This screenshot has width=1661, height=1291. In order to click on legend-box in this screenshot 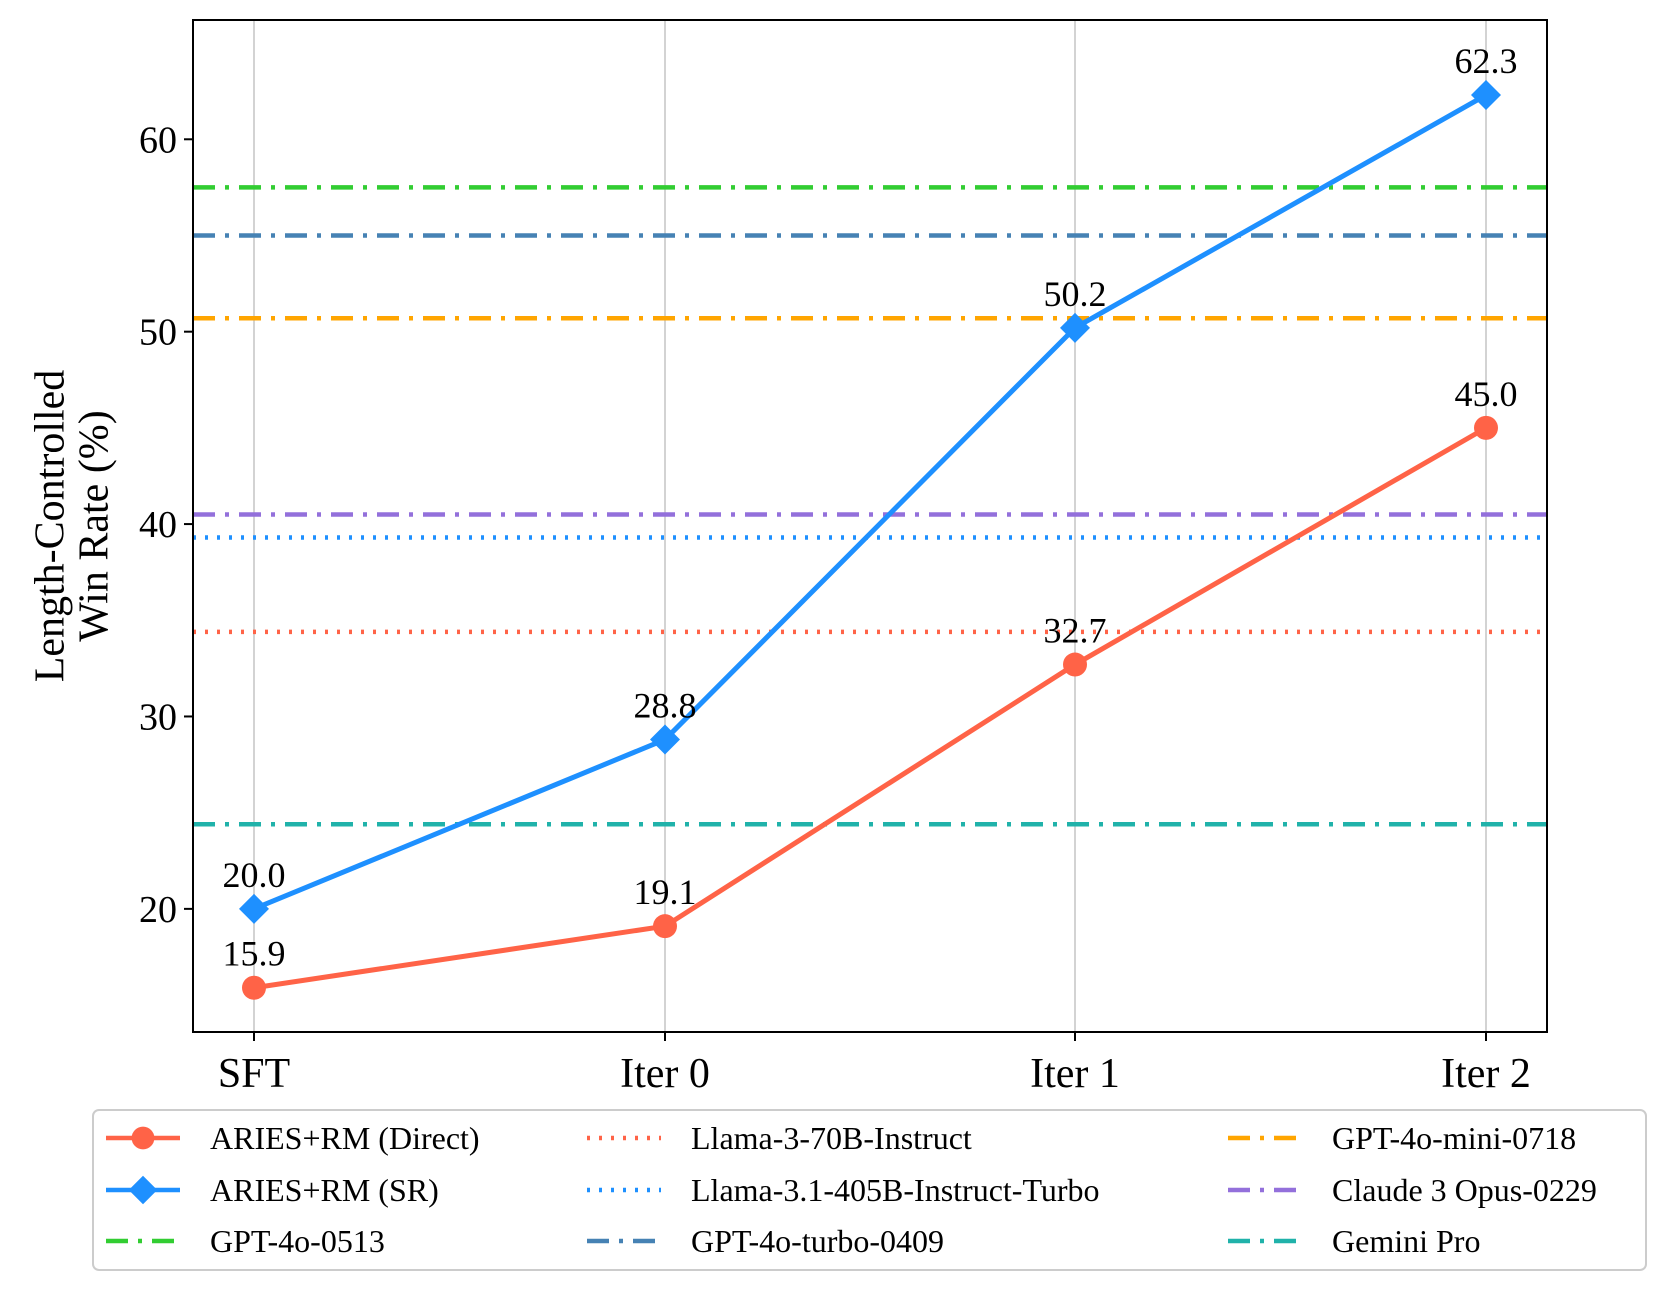, I will do `click(869, 1190)`.